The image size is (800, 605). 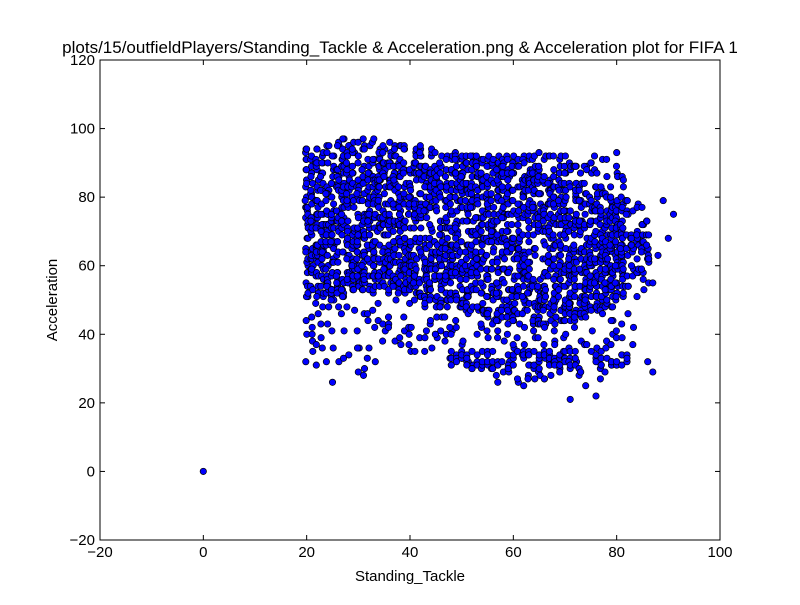 I want to click on x-tick-label: 80, so click(x=616, y=552).